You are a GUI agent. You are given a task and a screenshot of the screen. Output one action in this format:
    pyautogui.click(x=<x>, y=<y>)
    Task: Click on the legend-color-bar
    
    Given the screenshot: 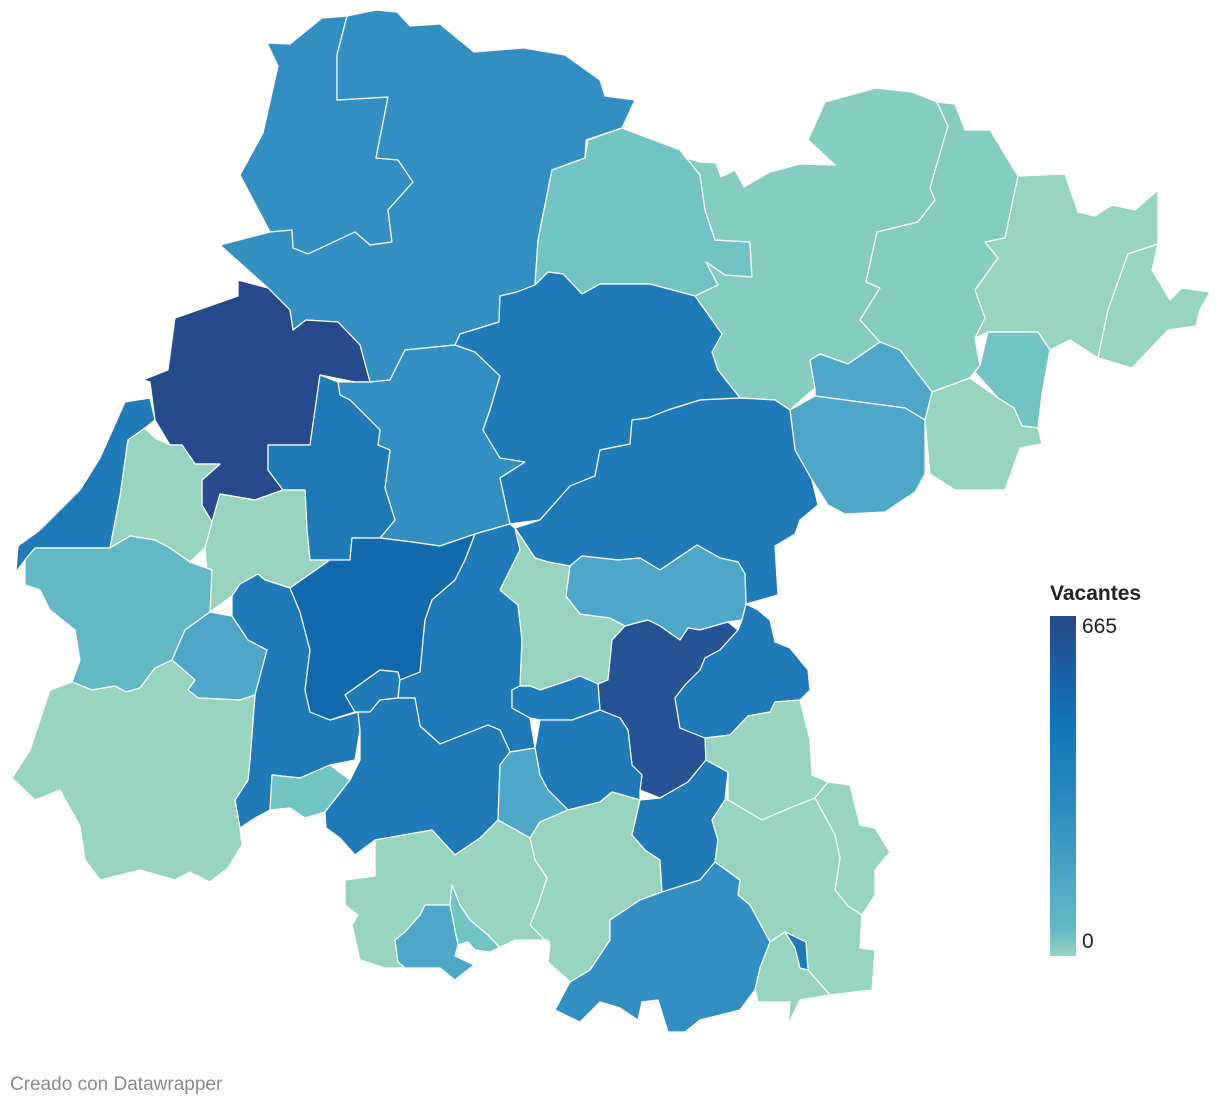 What is the action you would take?
    pyautogui.click(x=1063, y=786)
    